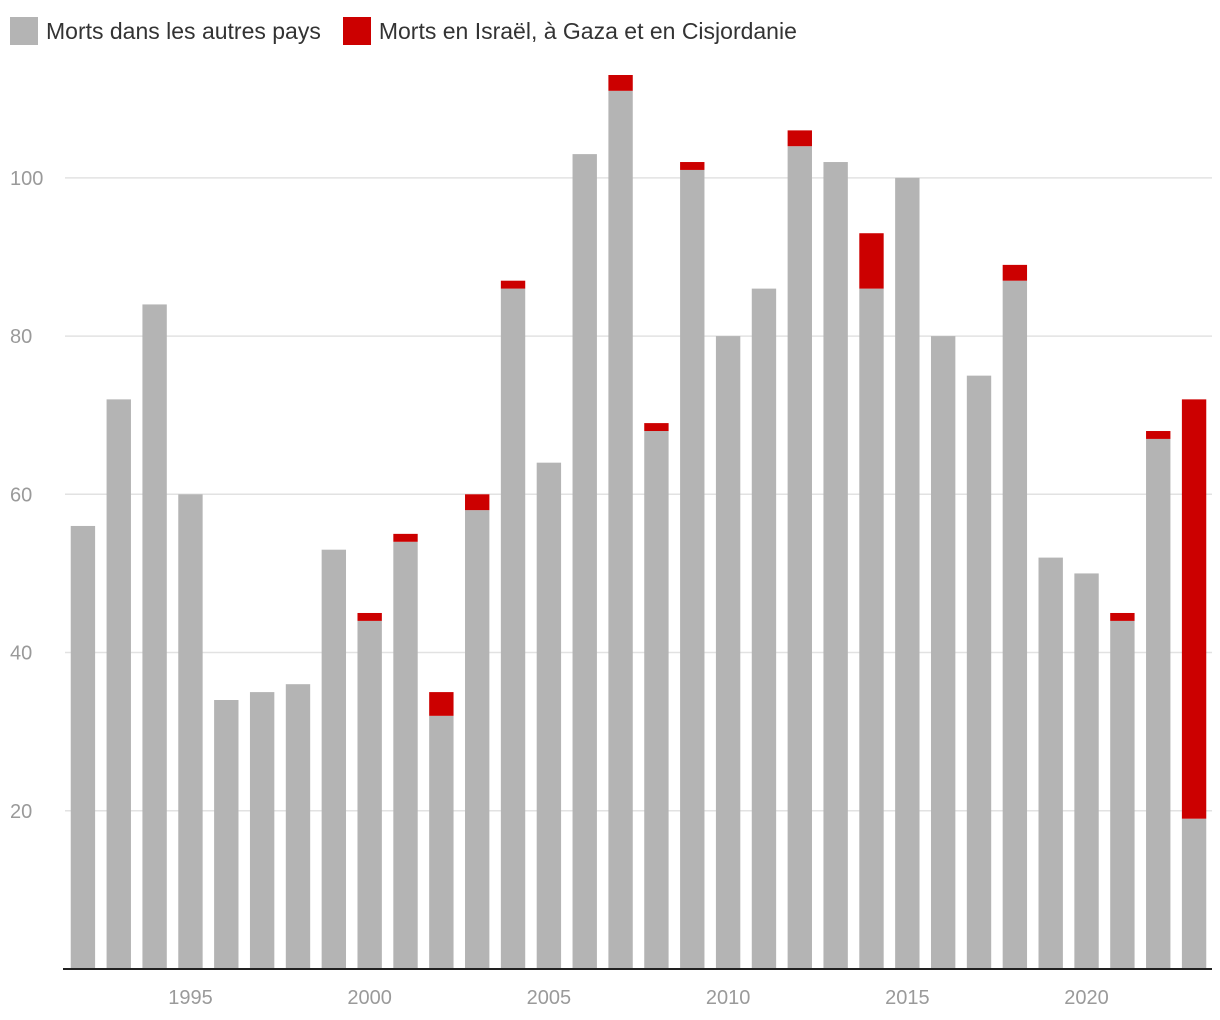 Image resolution: width=1220 pixels, height=1020 pixels. I want to click on bar-other-countries-1997, so click(262, 830).